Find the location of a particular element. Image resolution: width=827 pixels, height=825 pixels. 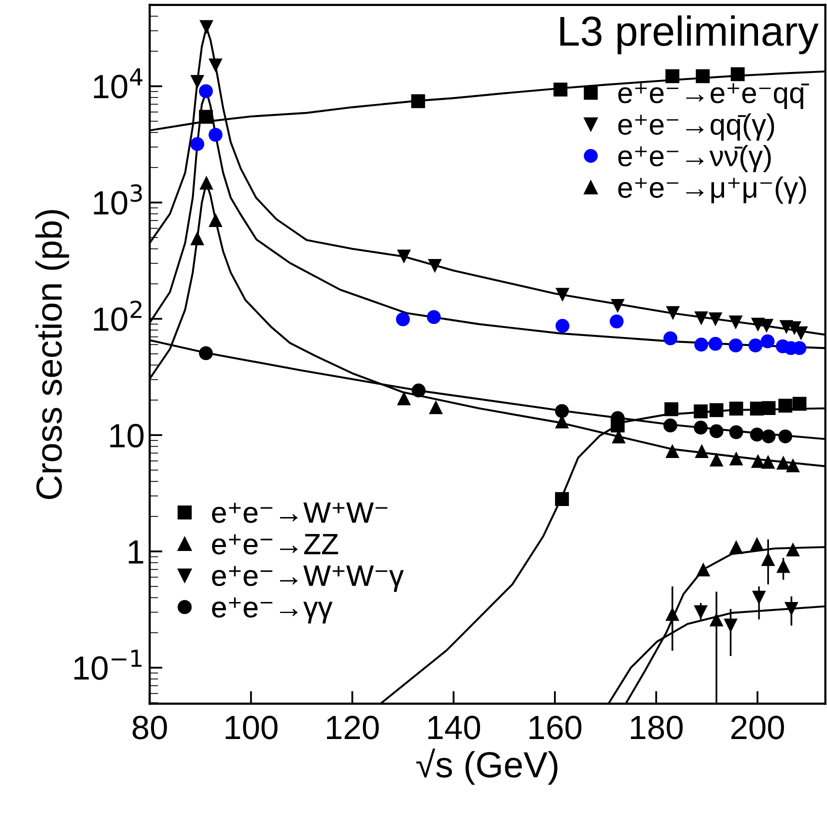

y-tick-label: 1 is located at coordinates (136, 552).